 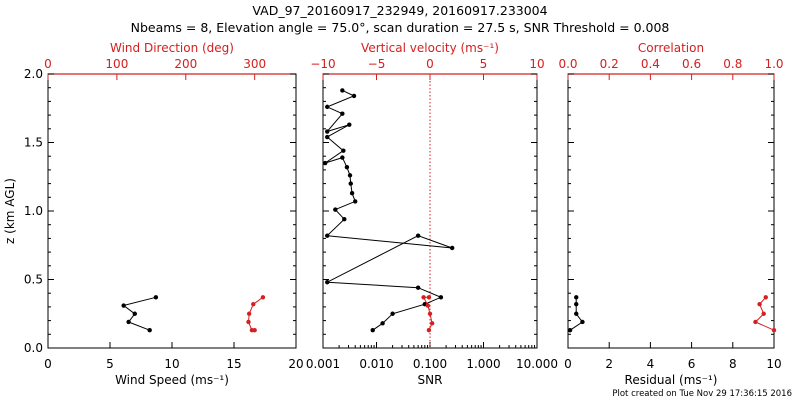 What do you see at coordinates (116, 64) in the screenshot?
I see `top-tick-label-wind: 100` at bounding box center [116, 64].